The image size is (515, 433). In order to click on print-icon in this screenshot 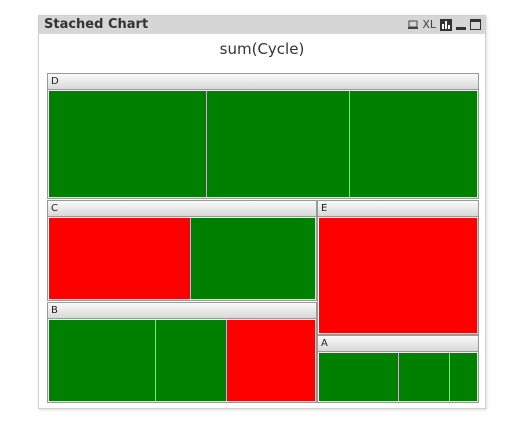, I will do `click(413, 25)`.